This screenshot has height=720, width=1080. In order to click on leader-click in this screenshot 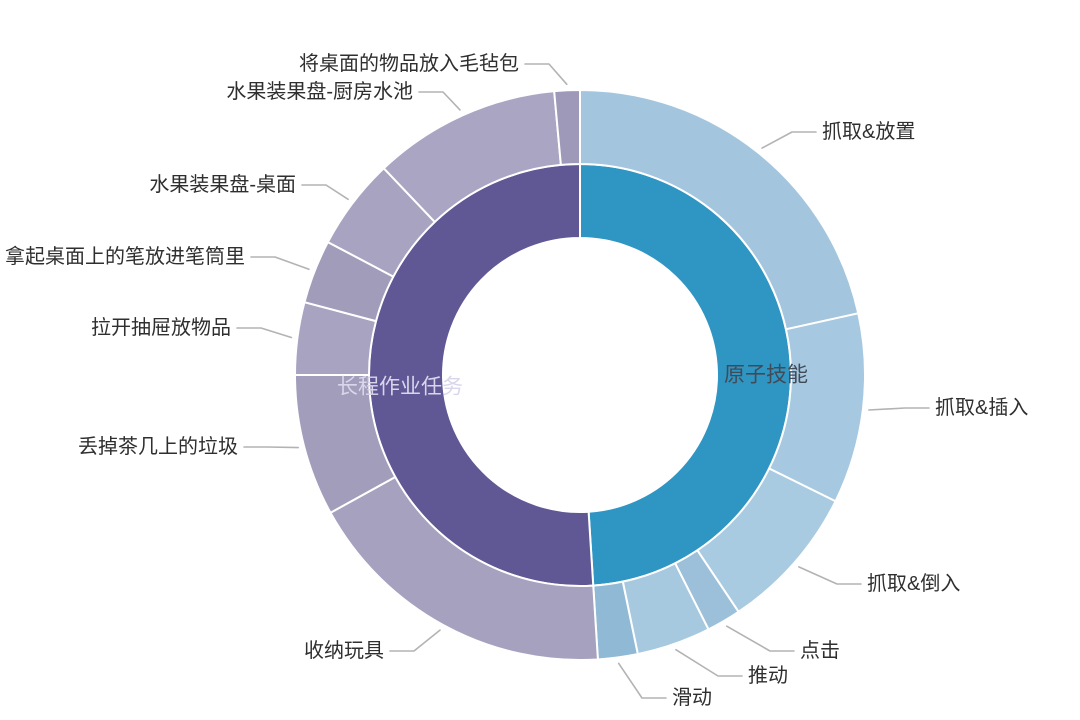, I will do `click(760, 638)`.